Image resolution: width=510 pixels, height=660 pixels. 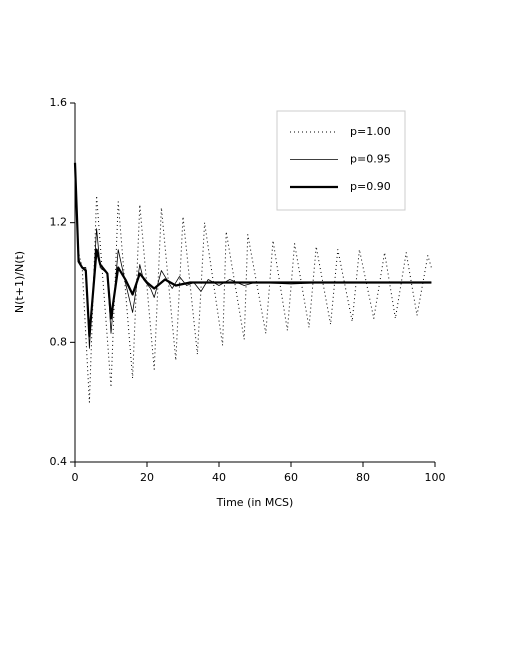 I want to click on x-axis-label: Time (in MCS), so click(x=255, y=502).